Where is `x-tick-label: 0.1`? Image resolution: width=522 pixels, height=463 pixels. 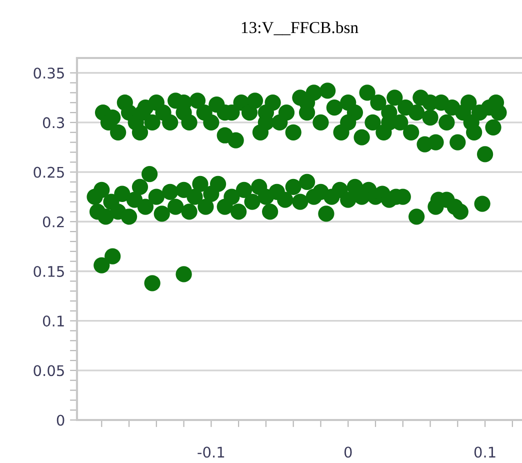
x-tick-label: 0.1 is located at coordinates (485, 452).